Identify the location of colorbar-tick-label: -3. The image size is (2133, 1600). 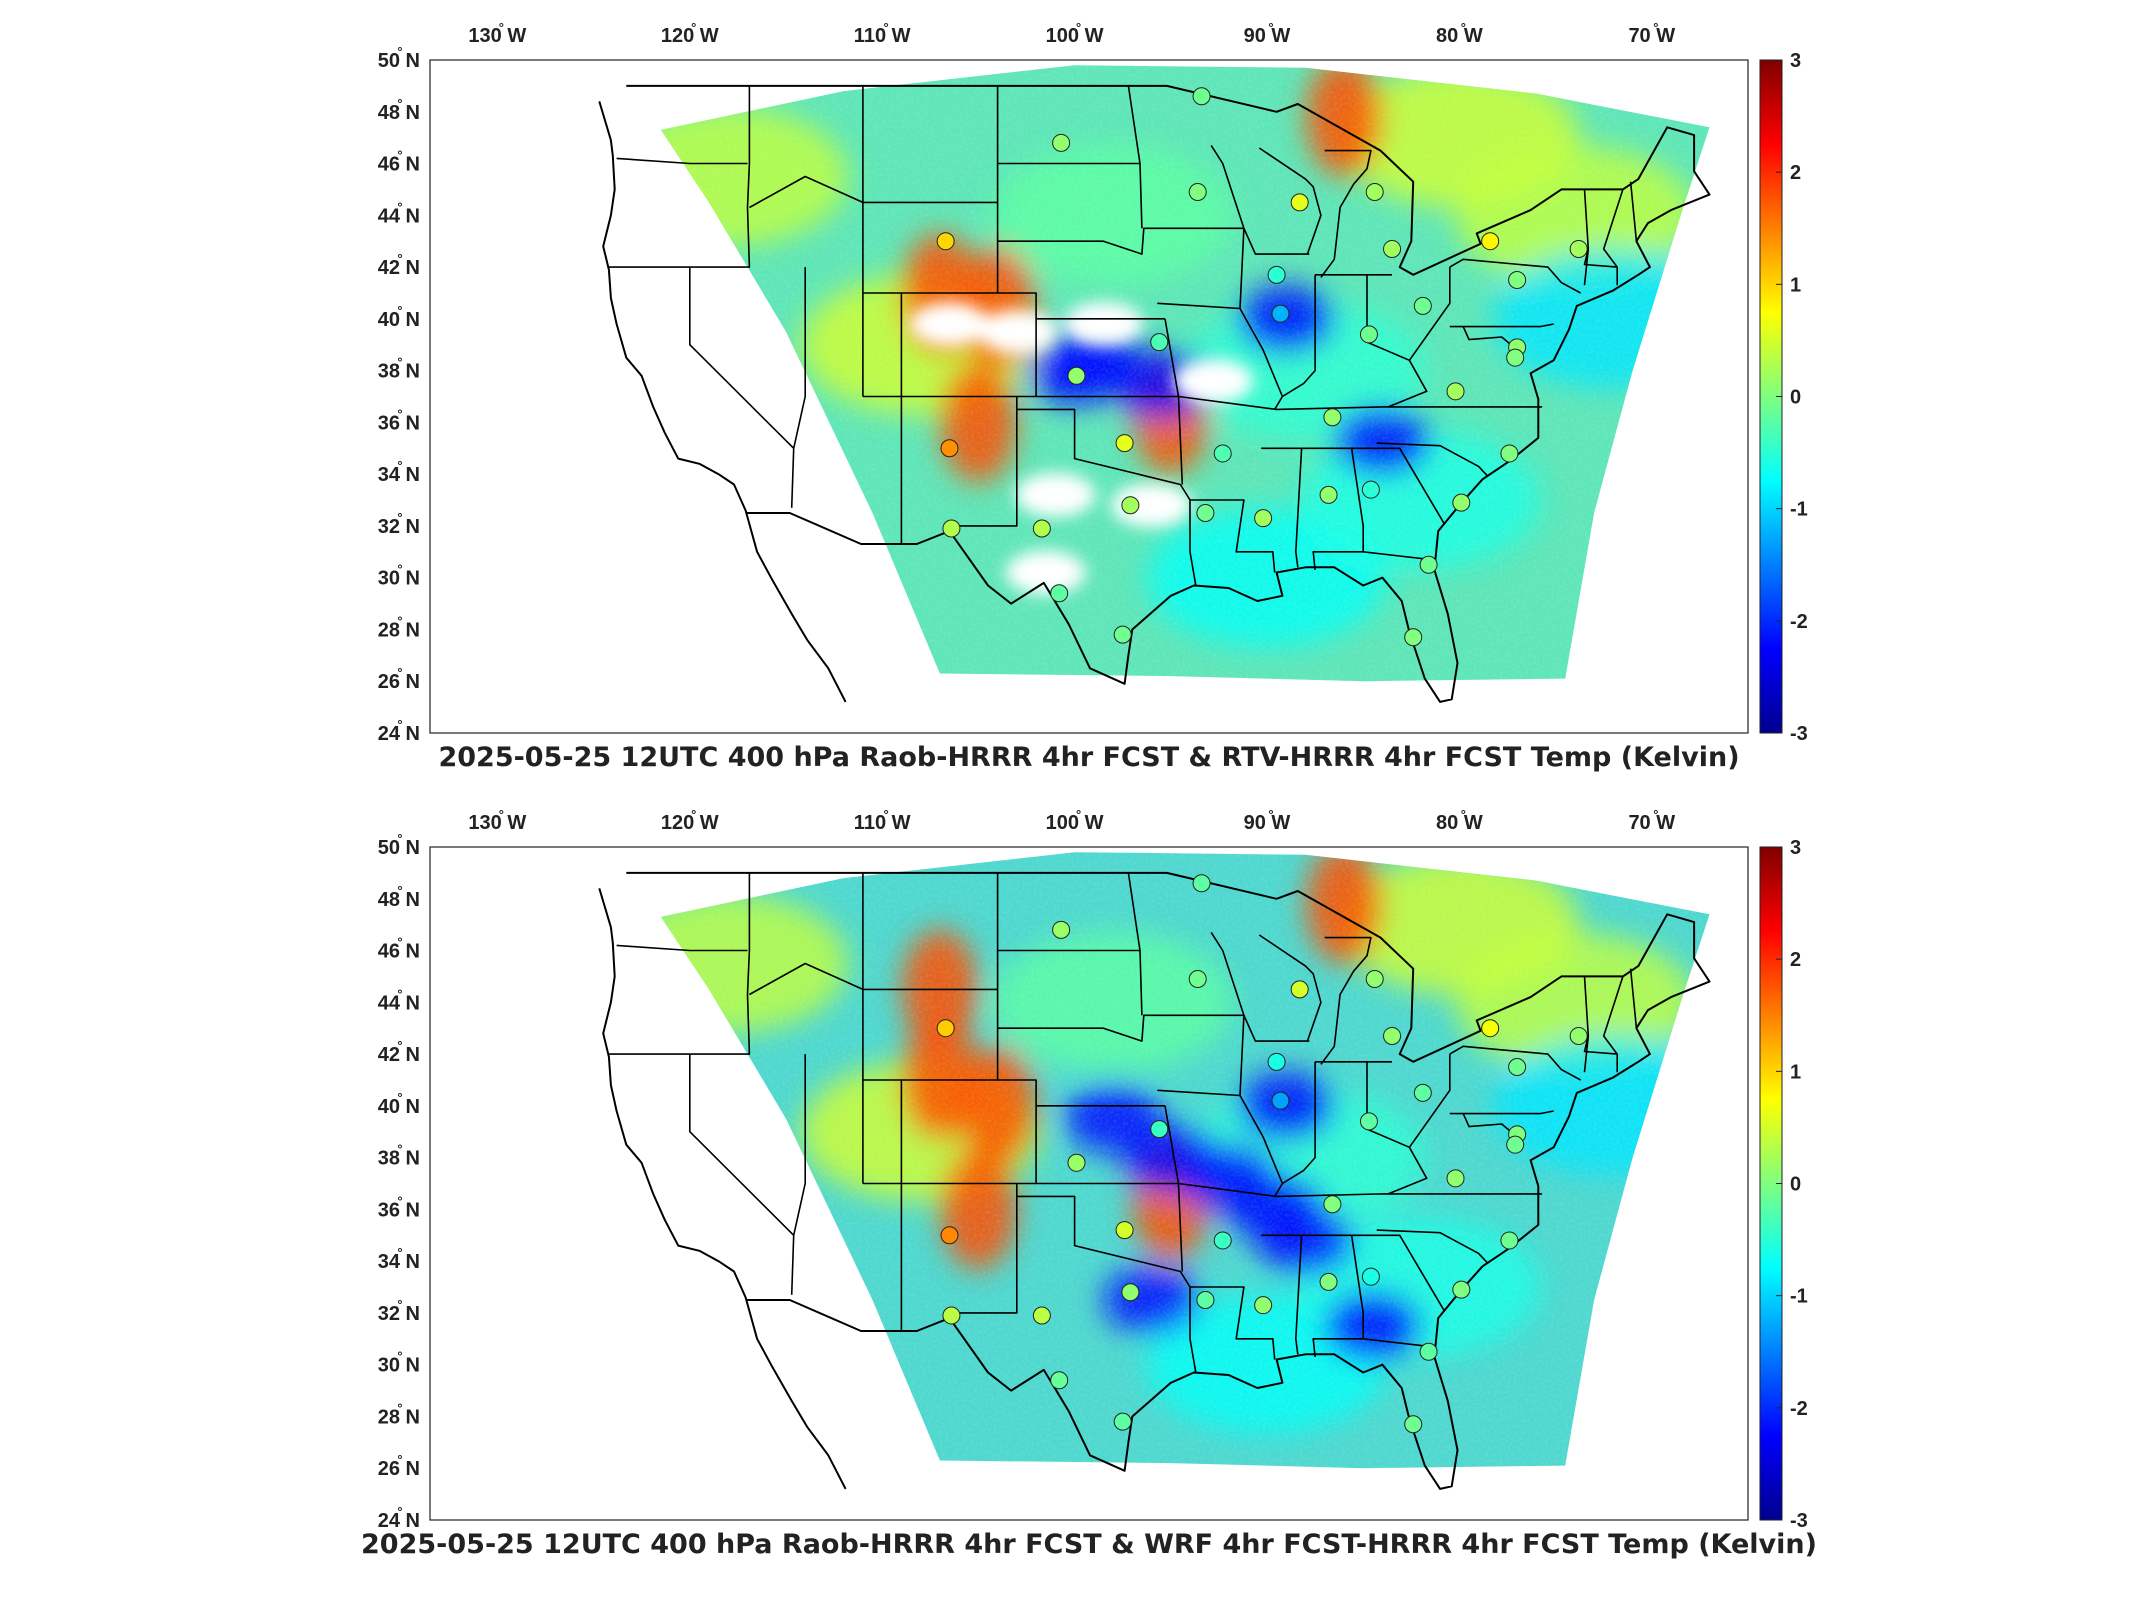
(1799, 1521).